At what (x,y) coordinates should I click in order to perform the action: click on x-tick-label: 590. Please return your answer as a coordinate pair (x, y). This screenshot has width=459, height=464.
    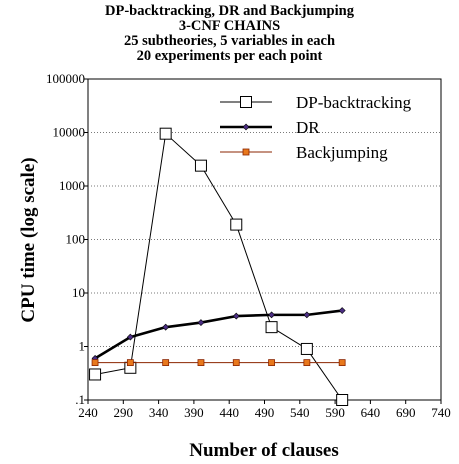
    Looking at the image, I should click on (335, 412).